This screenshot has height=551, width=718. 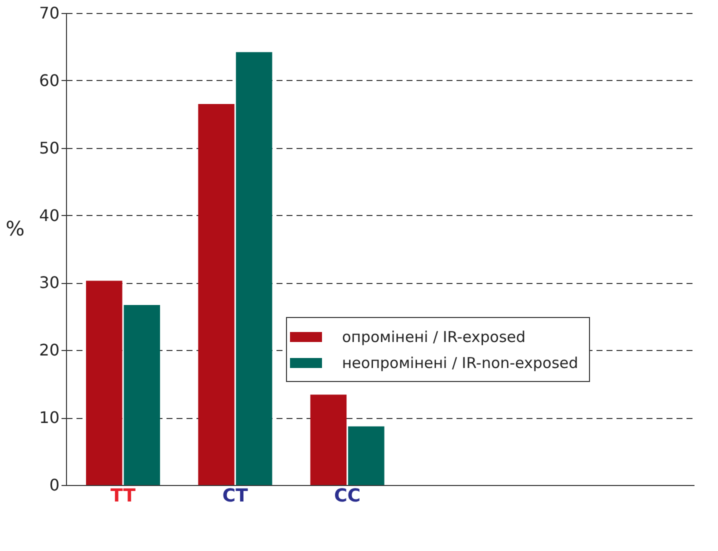 I want to click on y-tick-label: 40, so click(x=49, y=215).